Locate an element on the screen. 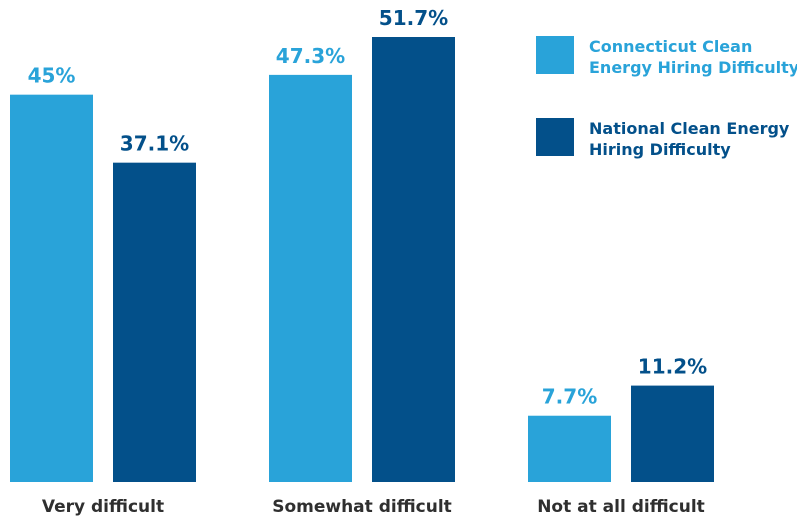 The width and height of the screenshot is (797, 517). bar-very-difficult-national is located at coordinates (154, 322).